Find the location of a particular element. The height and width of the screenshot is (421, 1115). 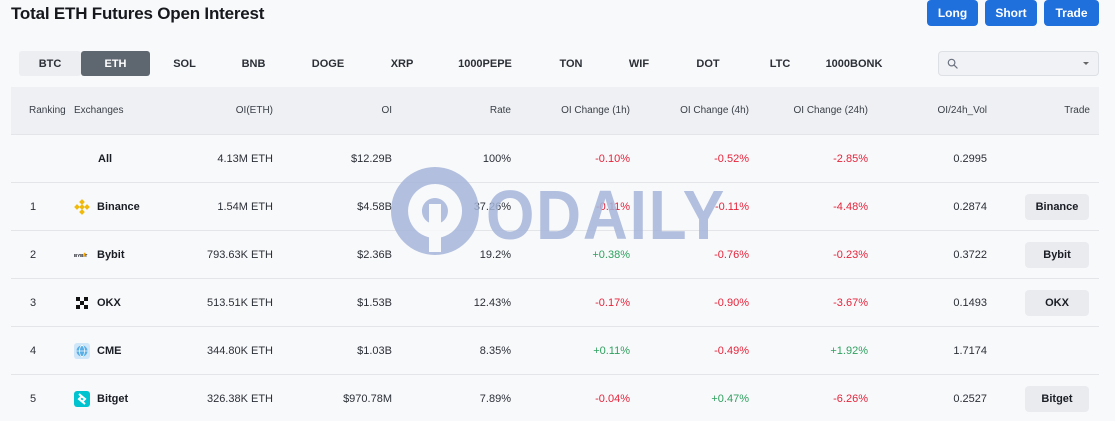

oi-change-24h-cell: -4.48% is located at coordinates (850, 206).